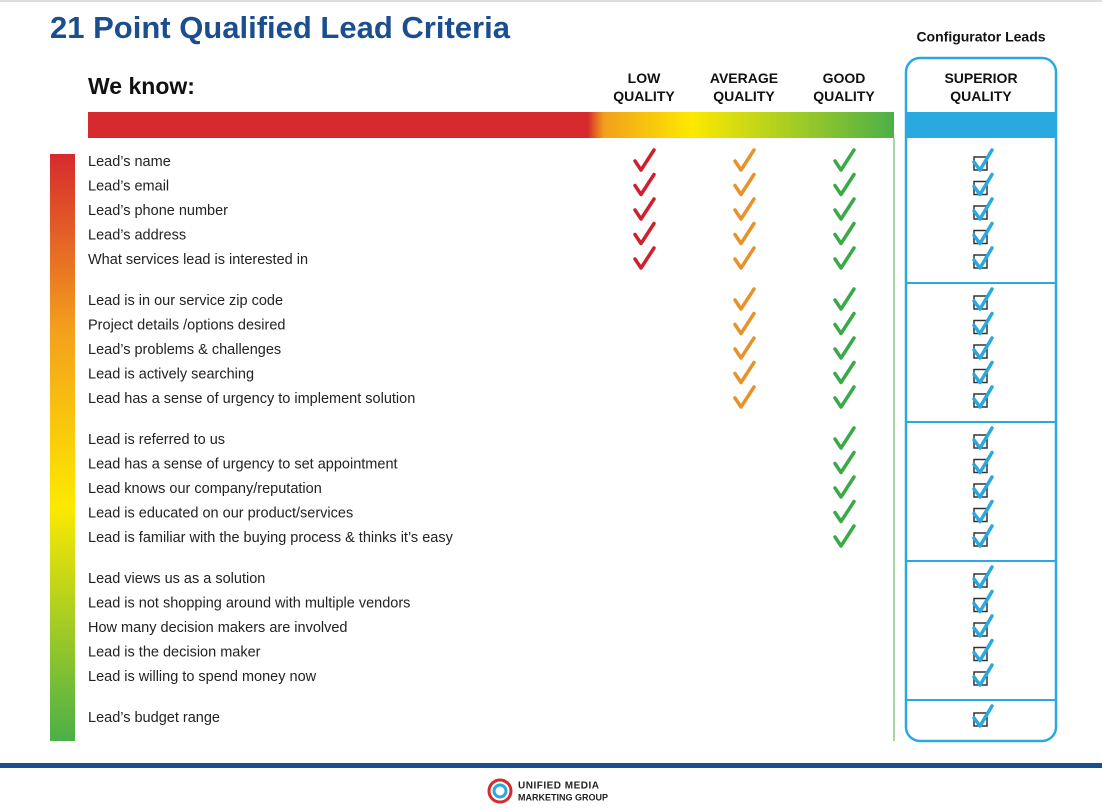 The width and height of the screenshot is (1102, 810). What do you see at coordinates (981, 125) in the screenshot?
I see `superior-bar` at bounding box center [981, 125].